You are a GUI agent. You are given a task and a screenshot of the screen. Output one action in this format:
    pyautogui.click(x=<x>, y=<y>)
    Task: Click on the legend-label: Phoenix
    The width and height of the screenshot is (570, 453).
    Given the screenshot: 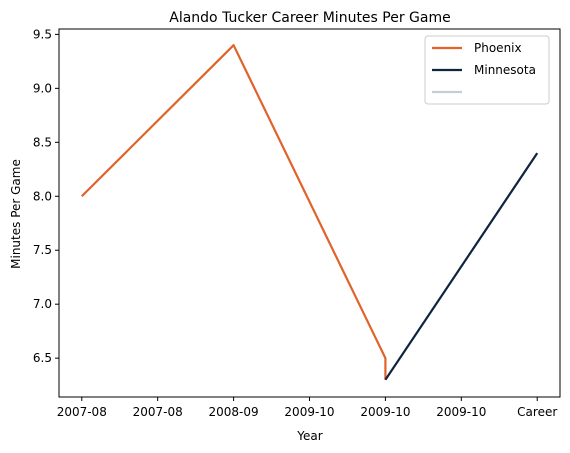 What is the action you would take?
    pyautogui.click(x=498, y=48)
    